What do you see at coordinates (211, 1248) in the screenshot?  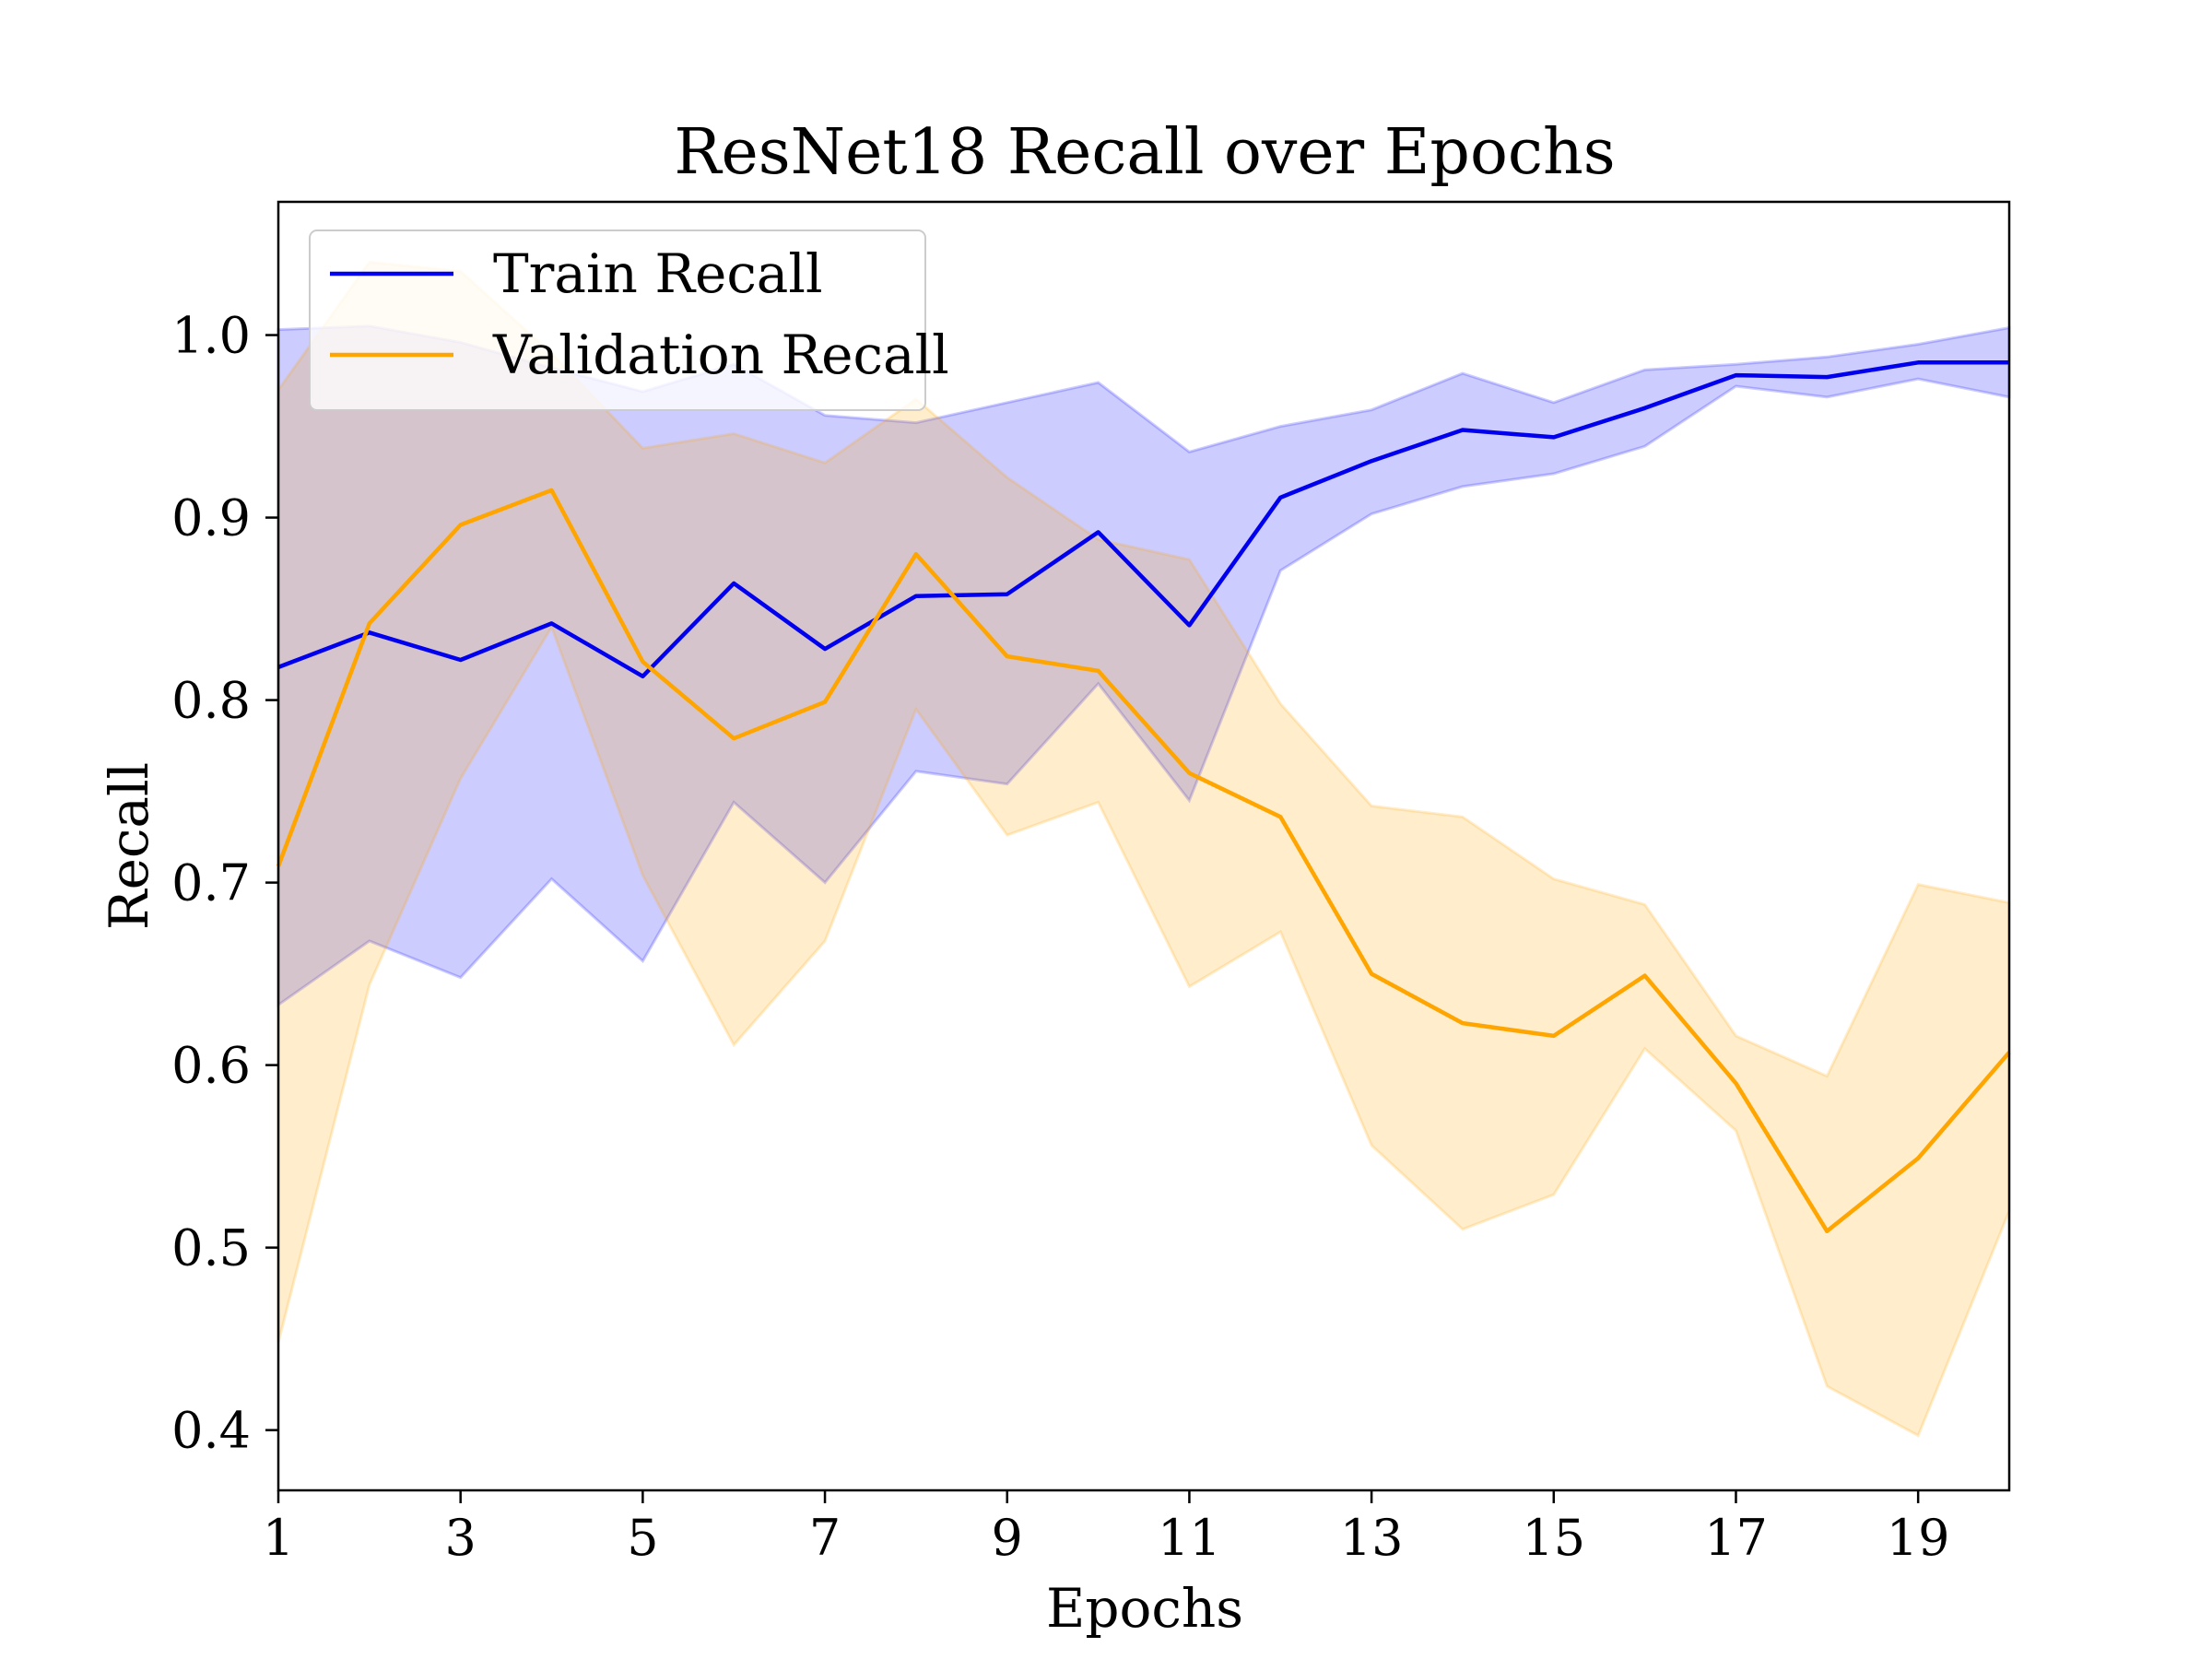 I see `y-tick-label: 0.5` at bounding box center [211, 1248].